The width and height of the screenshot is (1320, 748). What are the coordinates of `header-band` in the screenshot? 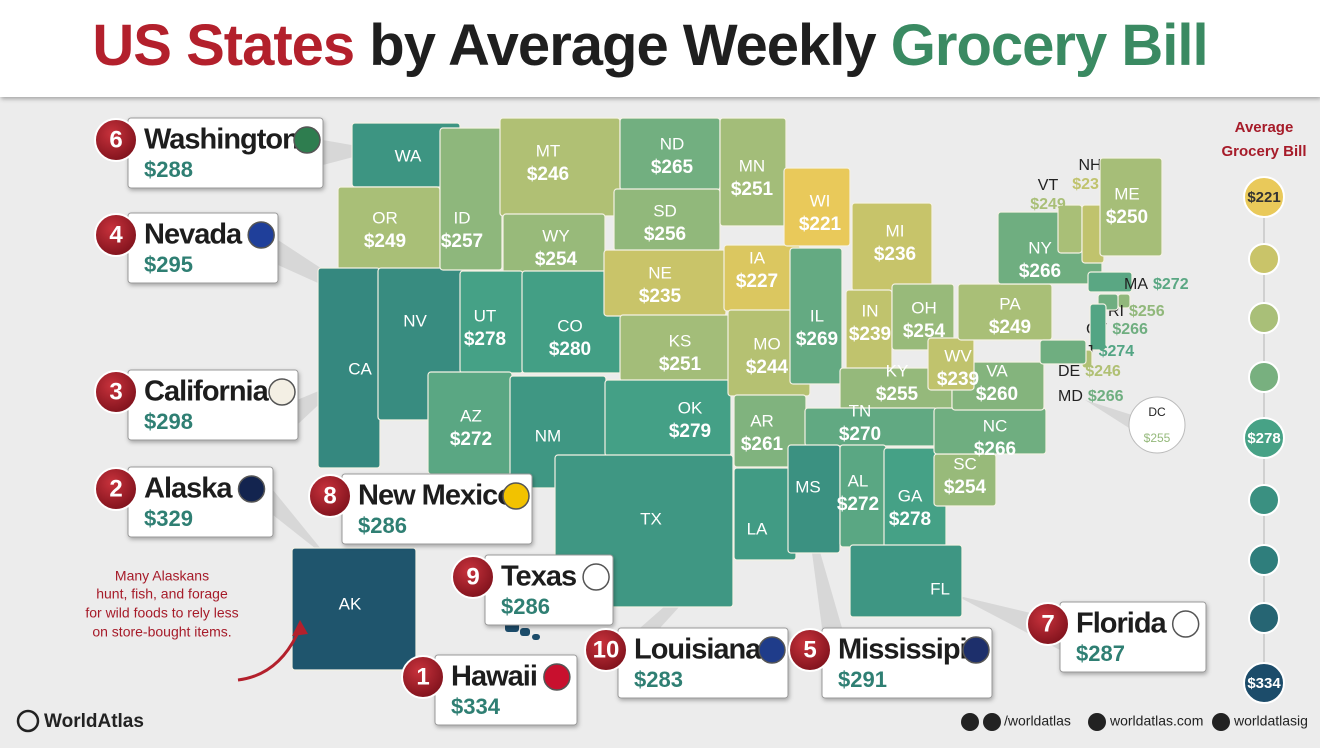 It's located at (660, 48).